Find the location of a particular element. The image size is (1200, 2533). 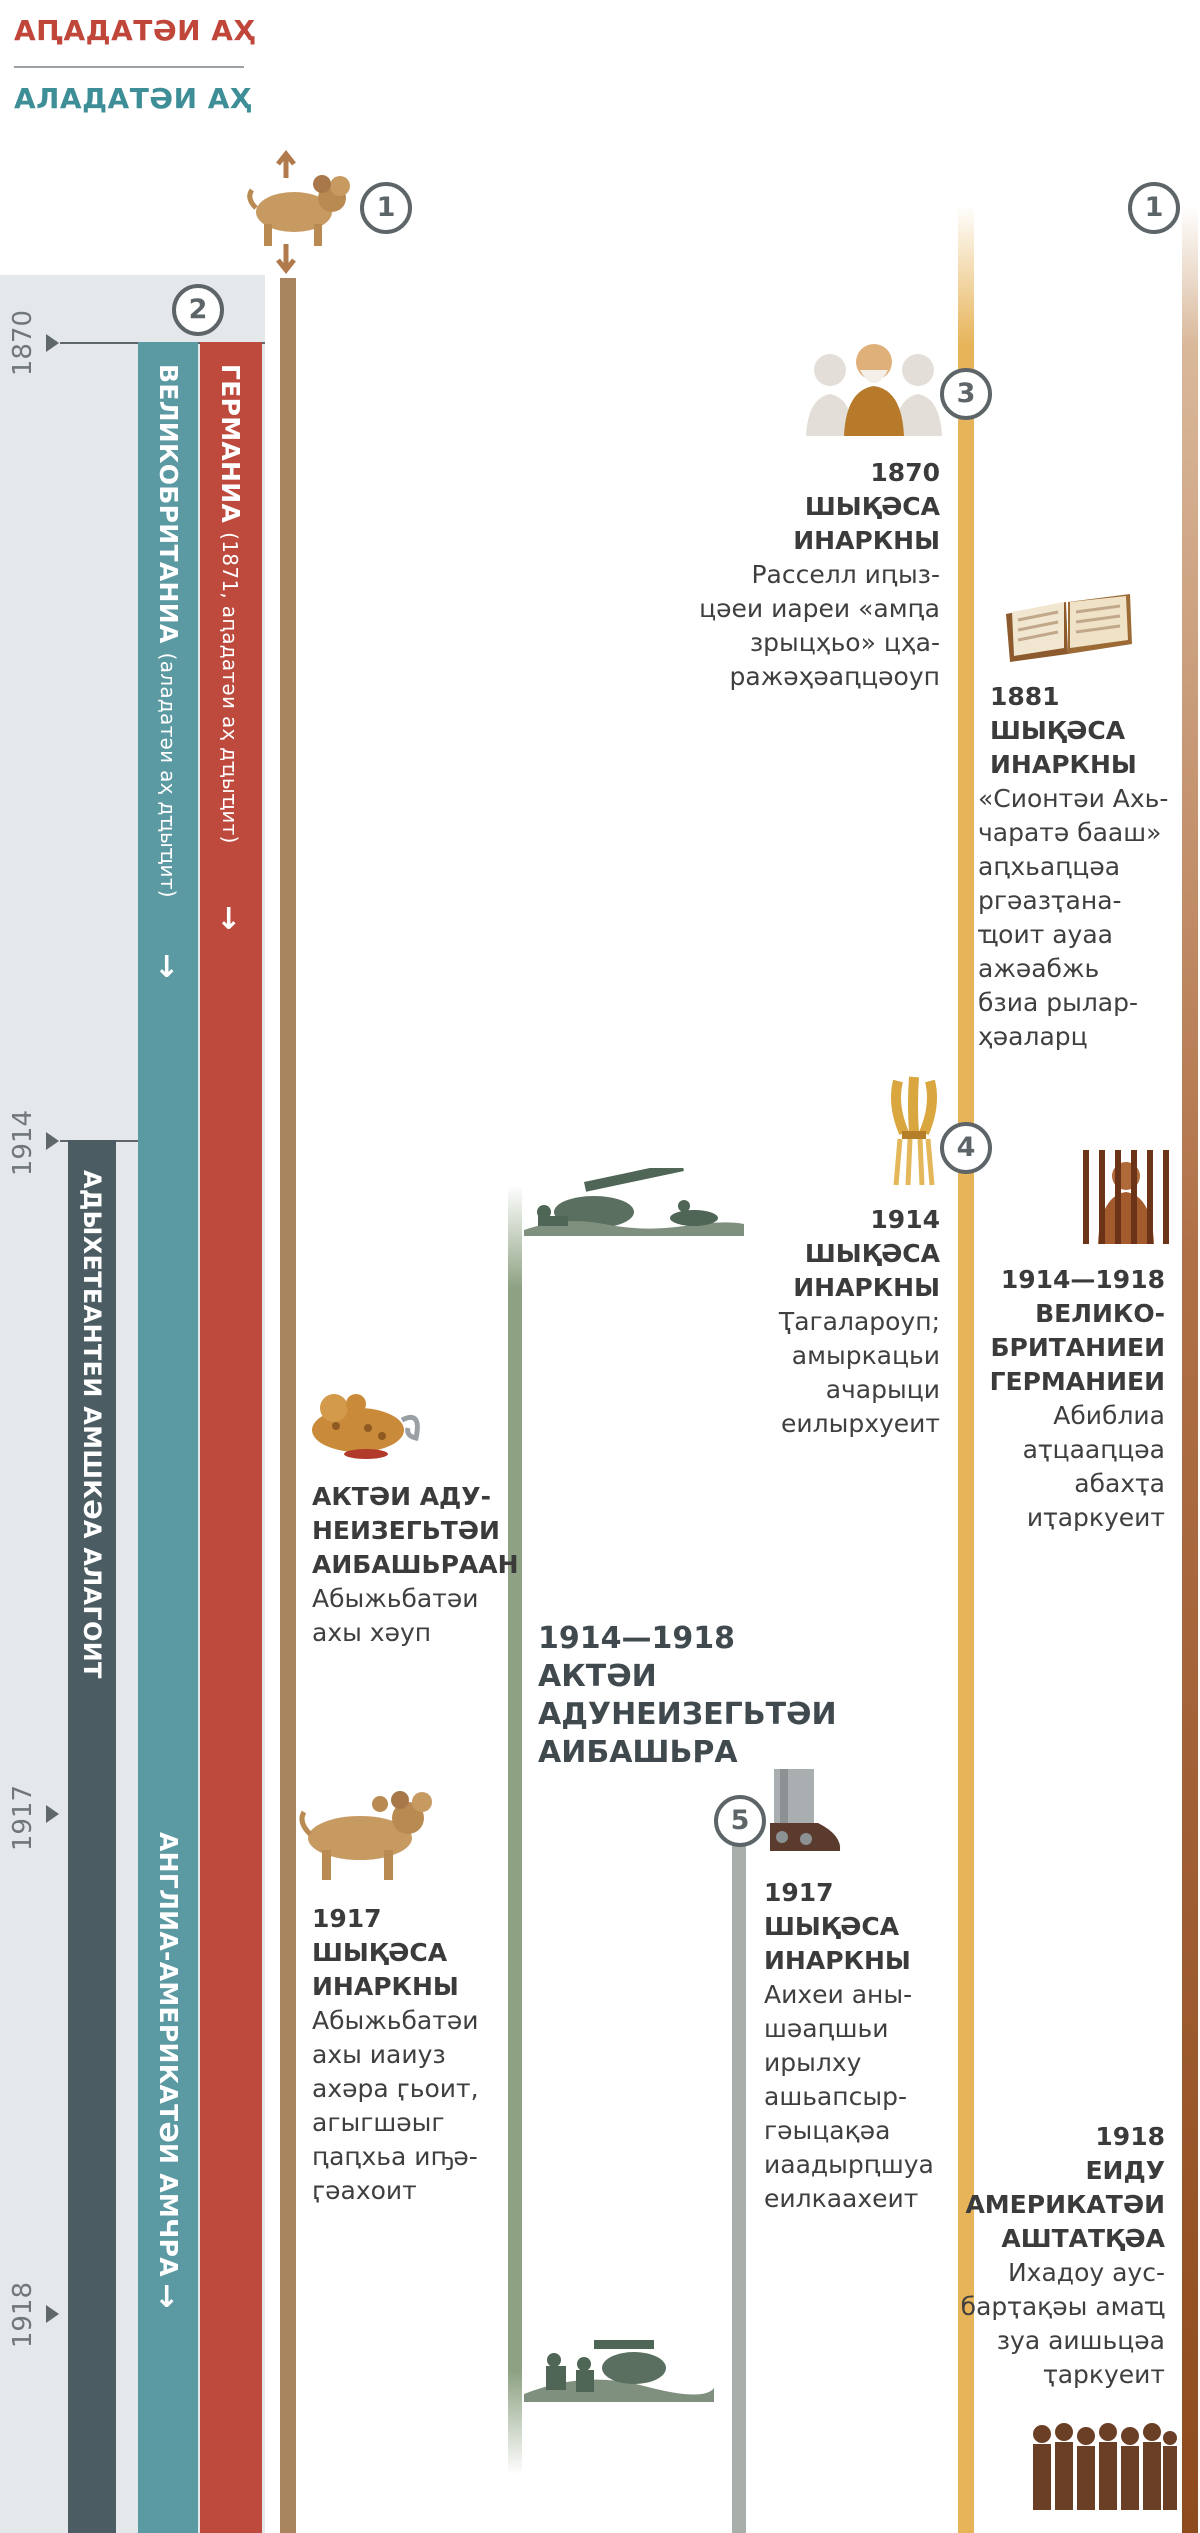

britain-arrow-icon: ↓ is located at coordinates (167, 967).